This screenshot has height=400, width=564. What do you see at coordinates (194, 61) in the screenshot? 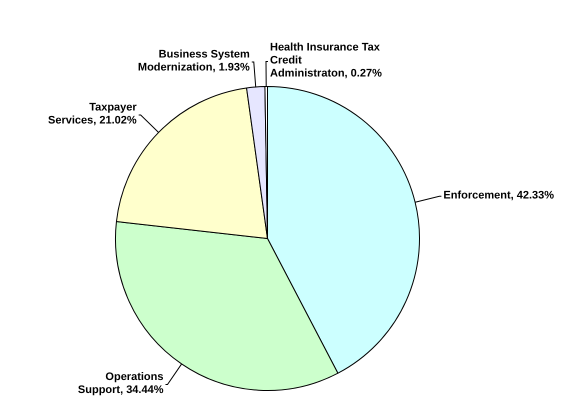
I see `slice-label: Business System Modernization, 1.93%` at bounding box center [194, 61].